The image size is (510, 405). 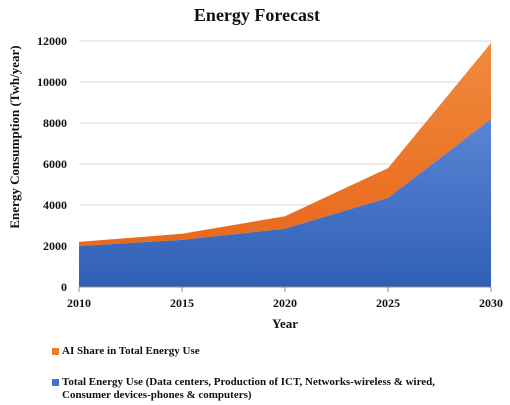 I want to click on chart-title: Energy Forecast, so click(x=257, y=15).